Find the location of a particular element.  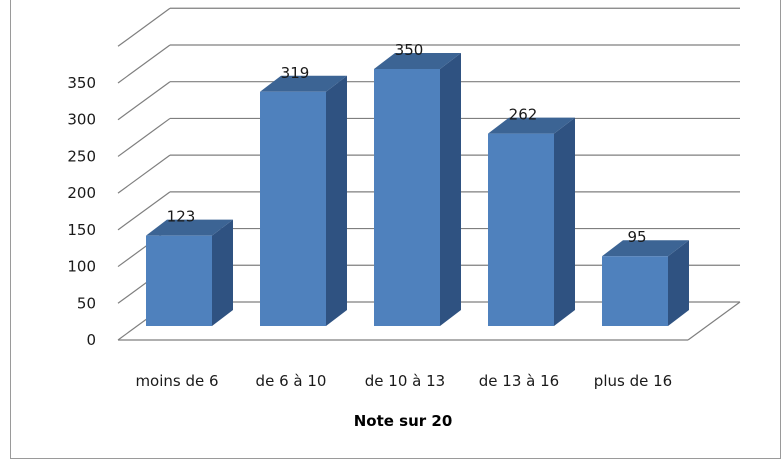

data-label: 95 is located at coordinates (636, 237).